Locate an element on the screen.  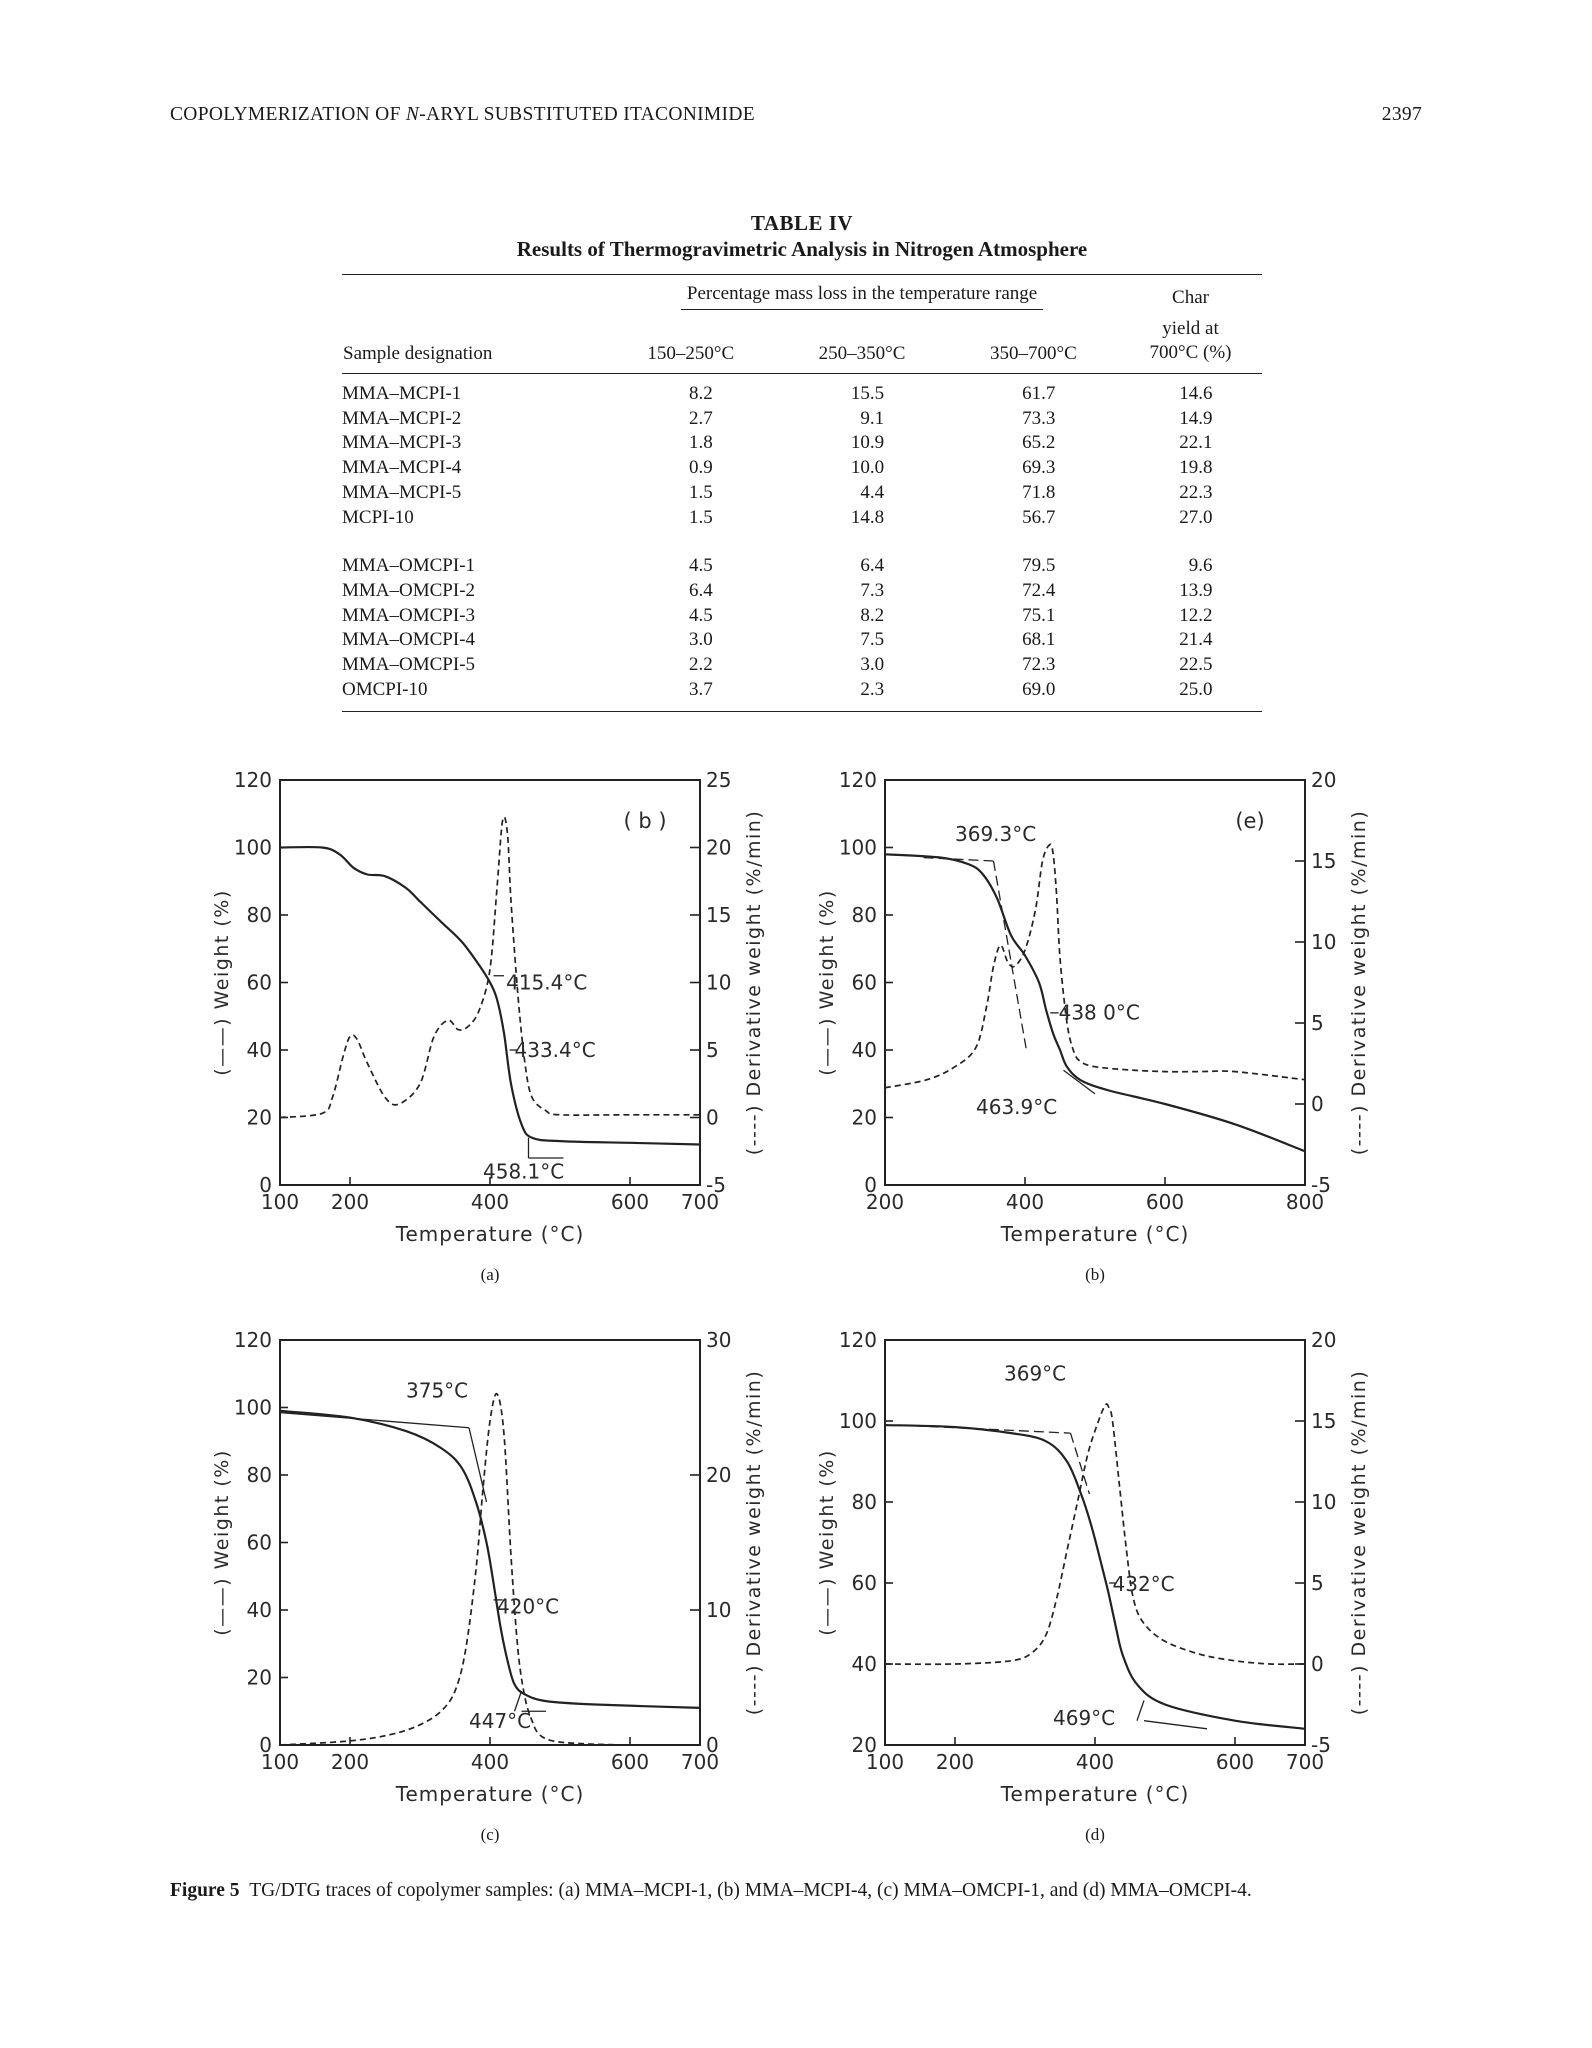
table-label: TABLE IV is located at coordinates (802, 223).